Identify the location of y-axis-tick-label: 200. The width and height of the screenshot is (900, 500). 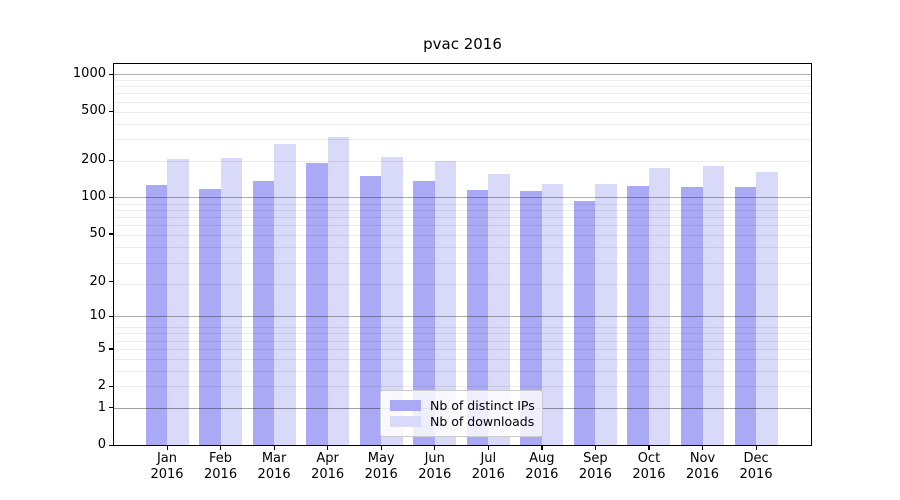
(93, 160).